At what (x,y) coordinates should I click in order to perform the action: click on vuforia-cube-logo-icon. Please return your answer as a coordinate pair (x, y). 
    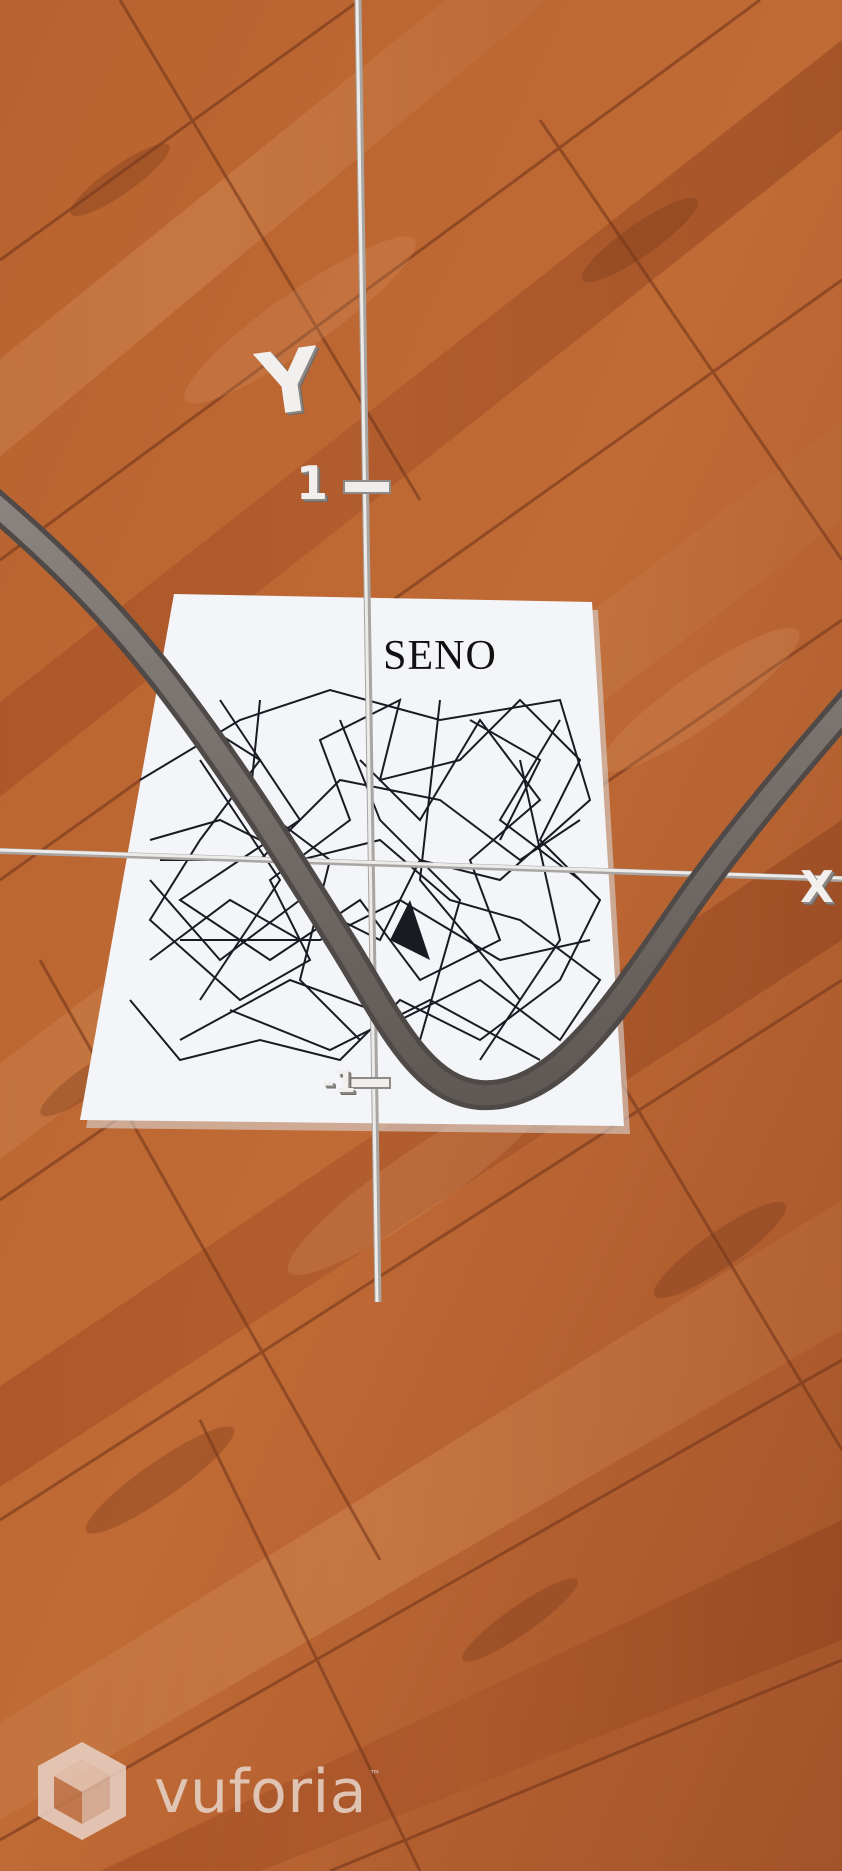
    Looking at the image, I should click on (82, 1791).